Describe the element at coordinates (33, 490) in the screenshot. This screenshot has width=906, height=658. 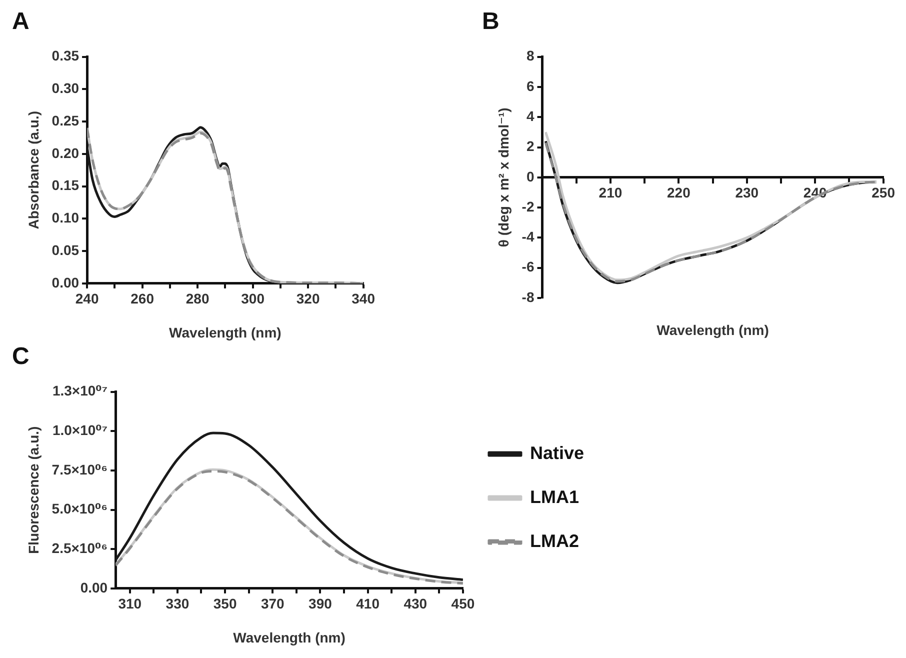
I see `y-axis-title: Fluorescence (a.u.)` at that location.